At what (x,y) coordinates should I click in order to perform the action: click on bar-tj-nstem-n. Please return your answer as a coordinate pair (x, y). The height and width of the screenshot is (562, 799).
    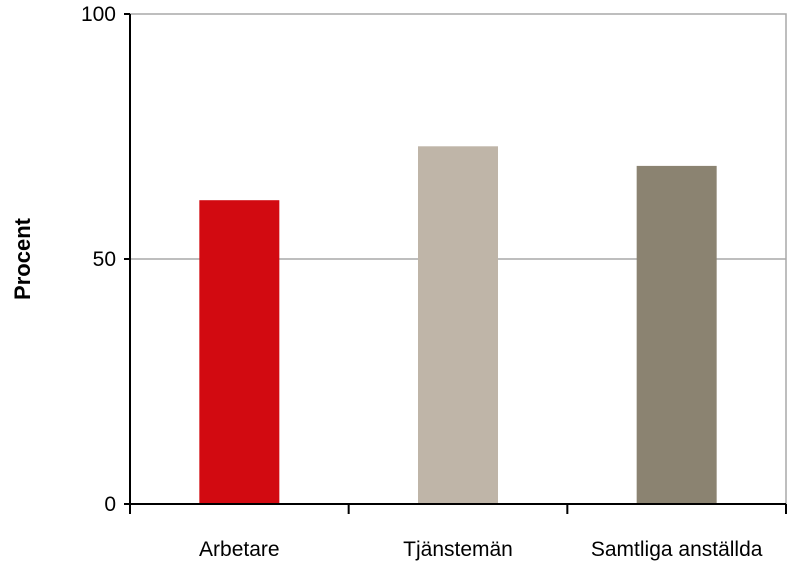
    Looking at the image, I should click on (458, 325).